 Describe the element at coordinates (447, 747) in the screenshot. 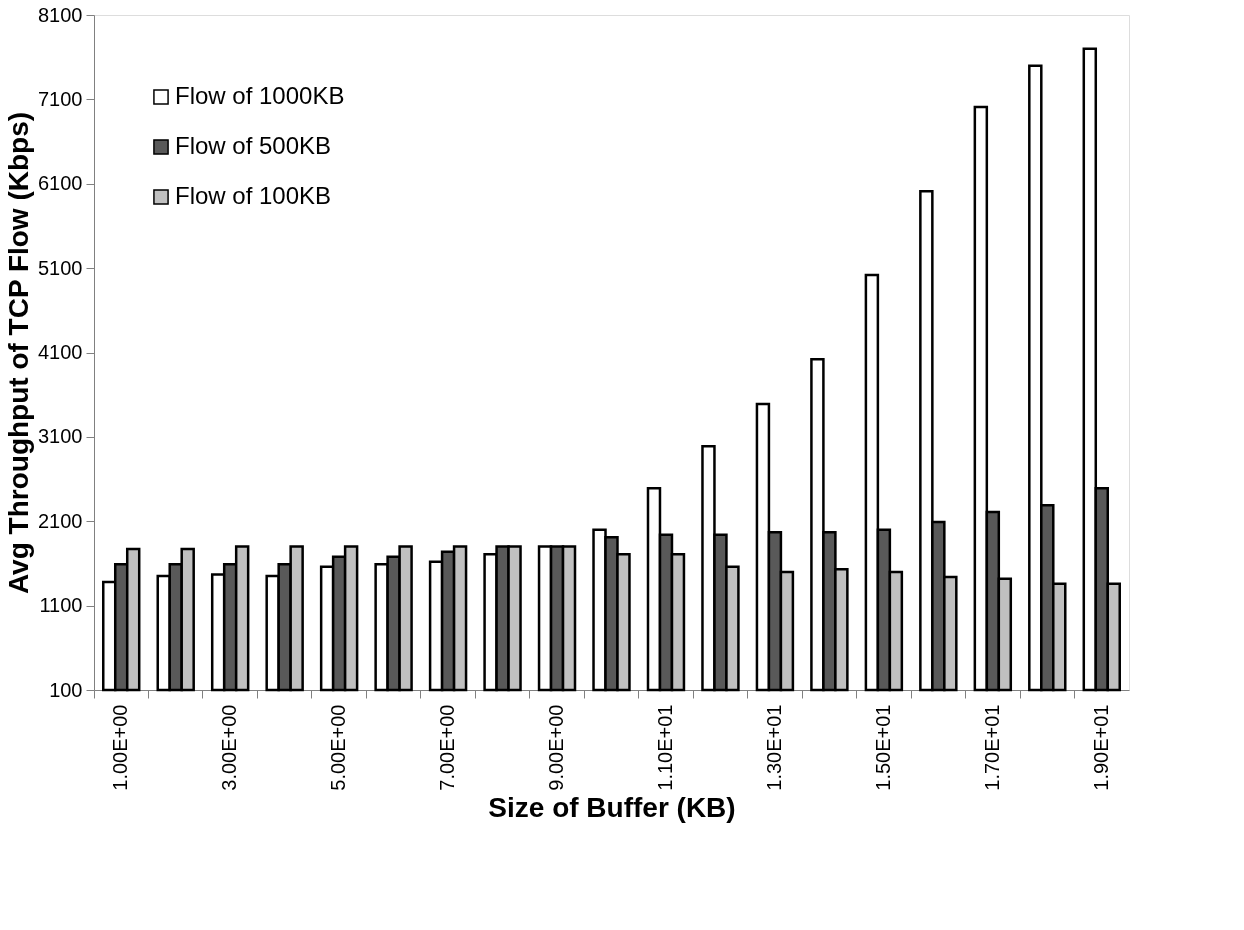

I see `x-tick-label: 7.00E+00` at that location.